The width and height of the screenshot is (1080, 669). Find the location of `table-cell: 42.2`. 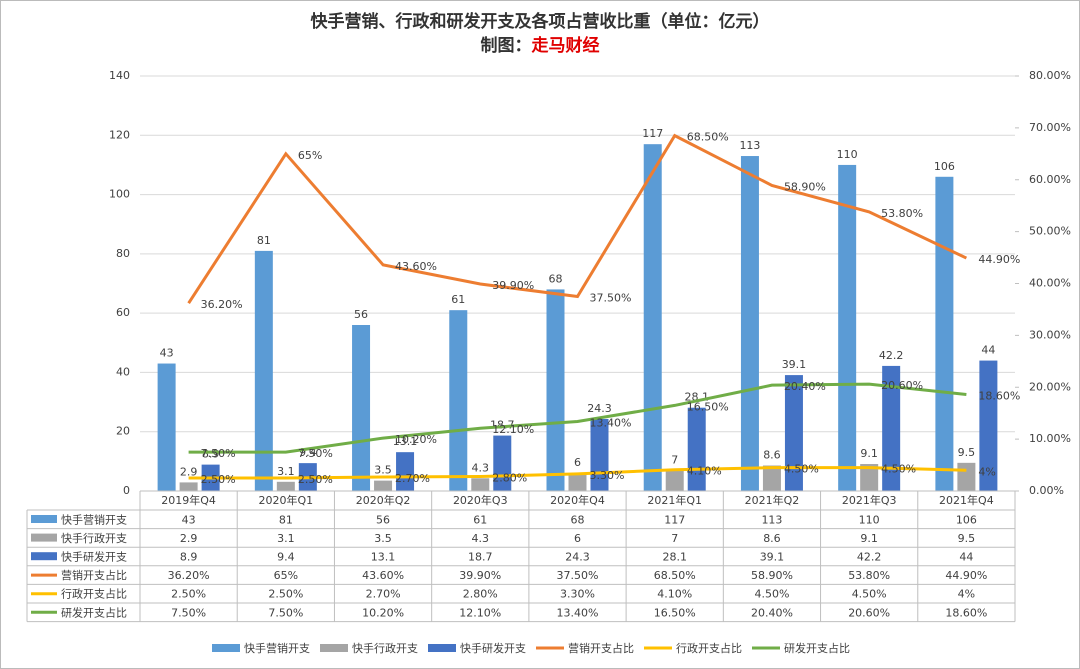

table-cell: 42.2 is located at coordinates (869, 557).